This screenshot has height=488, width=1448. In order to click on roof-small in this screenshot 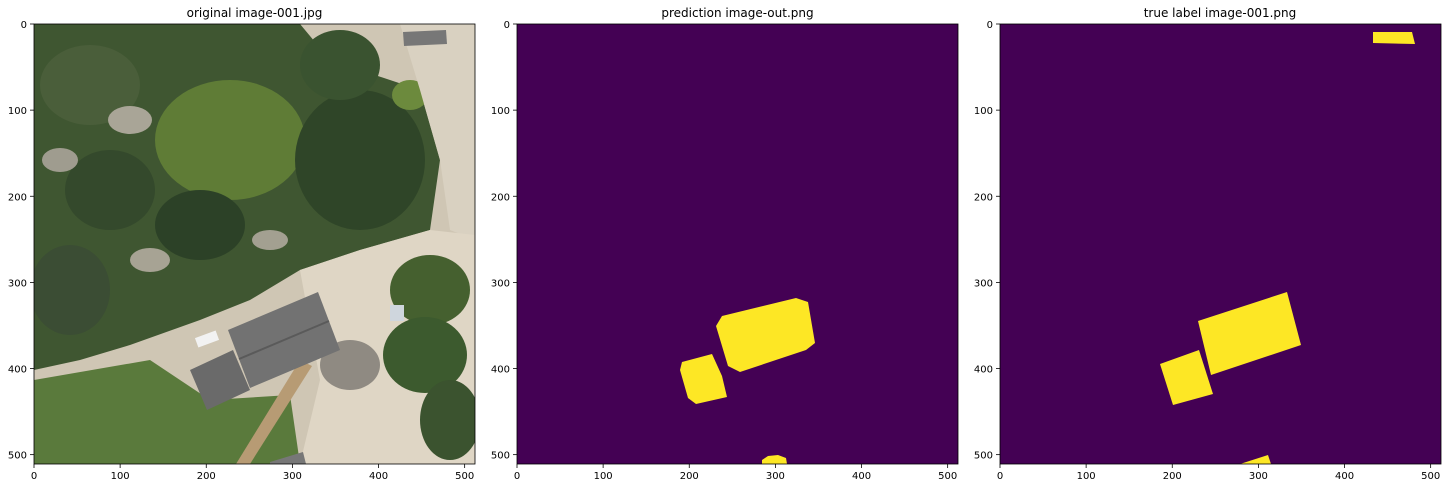, I will do `click(220, 380)`.